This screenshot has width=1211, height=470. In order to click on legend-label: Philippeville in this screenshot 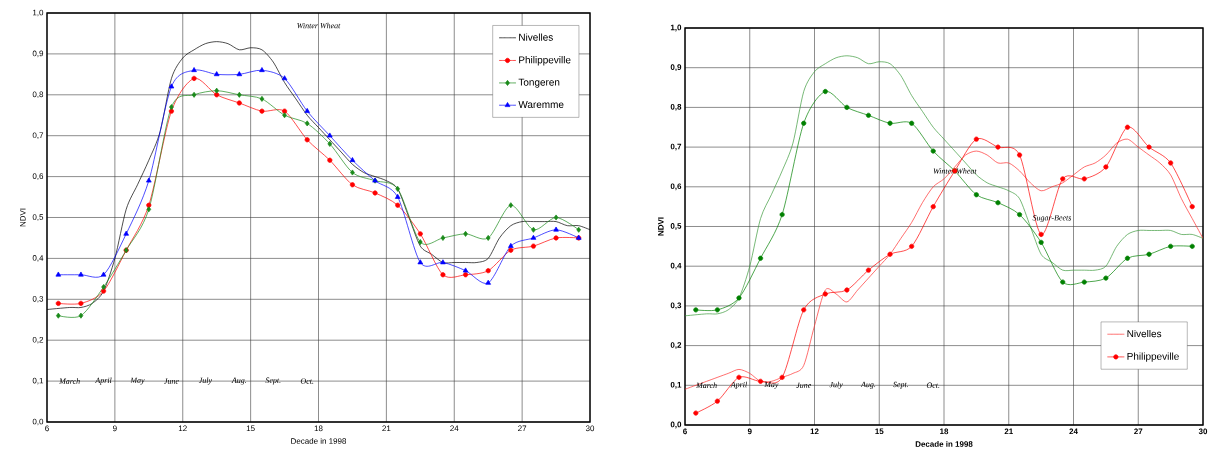, I will do `click(1153, 357)`.